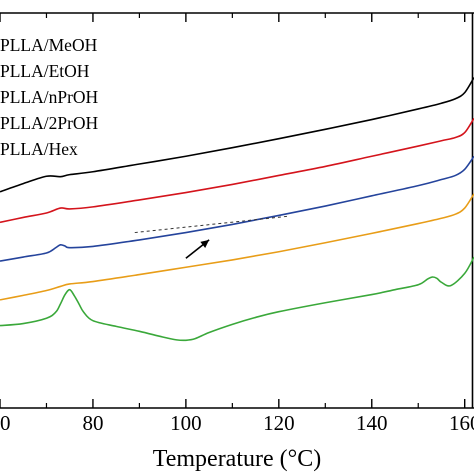 The height and width of the screenshot is (474, 474). Describe the element at coordinates (372, 423) in the screenshot. I see `x-tick-label: 140` at that location.